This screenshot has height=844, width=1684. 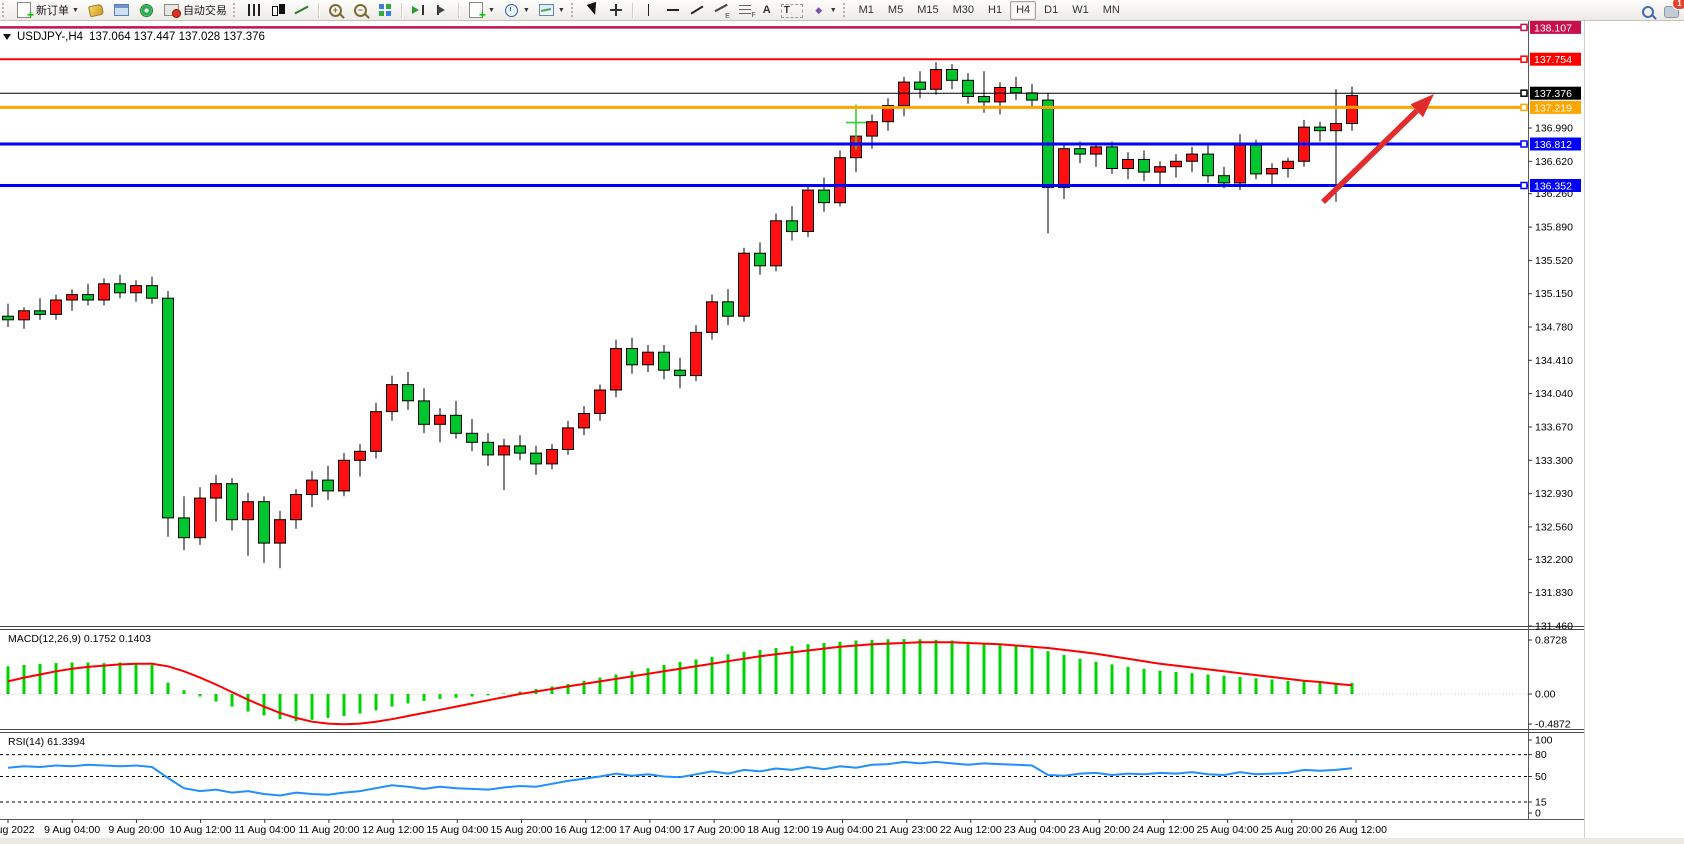 I want to click on timeframe-m30-button: M30, so click(x=963, y=9).